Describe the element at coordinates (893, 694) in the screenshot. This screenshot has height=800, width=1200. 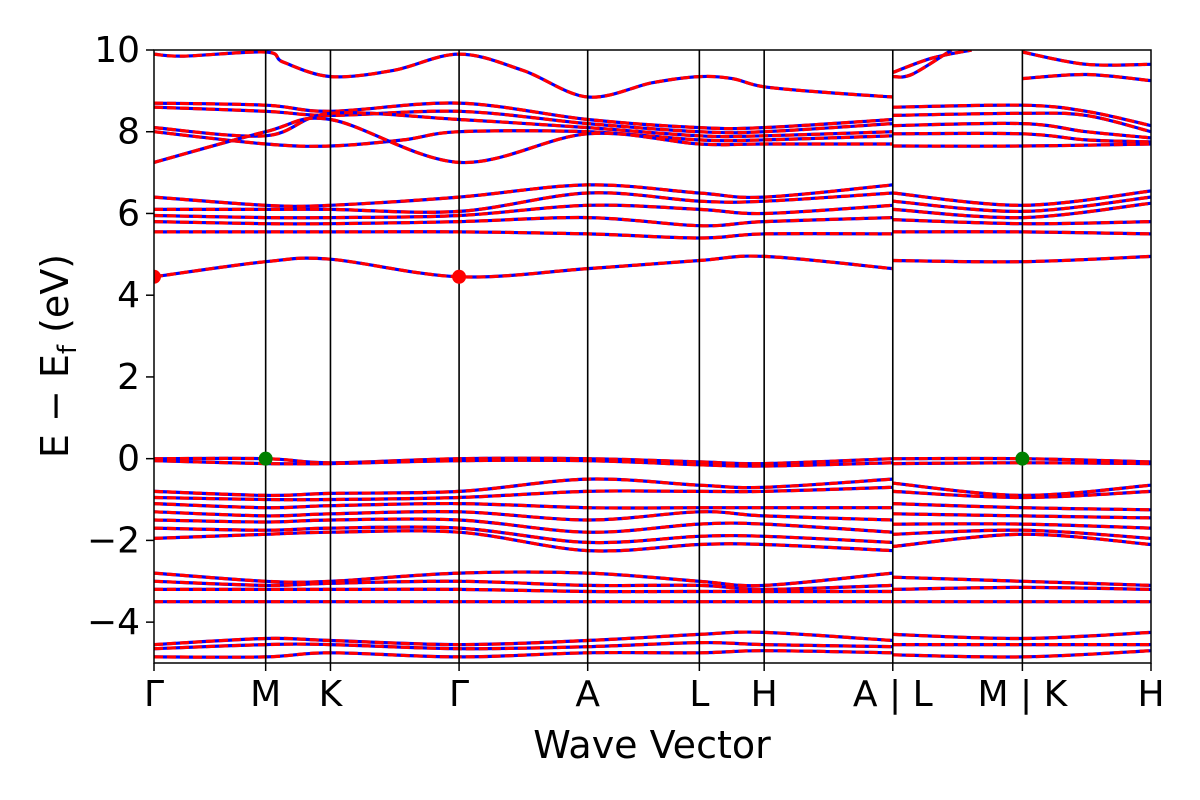
I see `x-tick-label: A | L` at that location.